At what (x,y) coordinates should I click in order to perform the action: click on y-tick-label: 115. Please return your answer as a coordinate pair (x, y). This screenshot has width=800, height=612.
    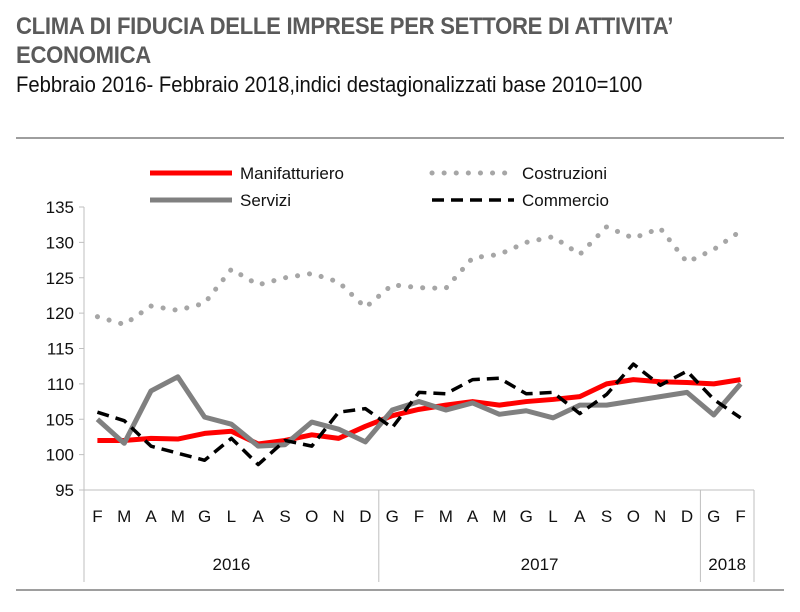
    Looking at the image, I should click on (60, 349).